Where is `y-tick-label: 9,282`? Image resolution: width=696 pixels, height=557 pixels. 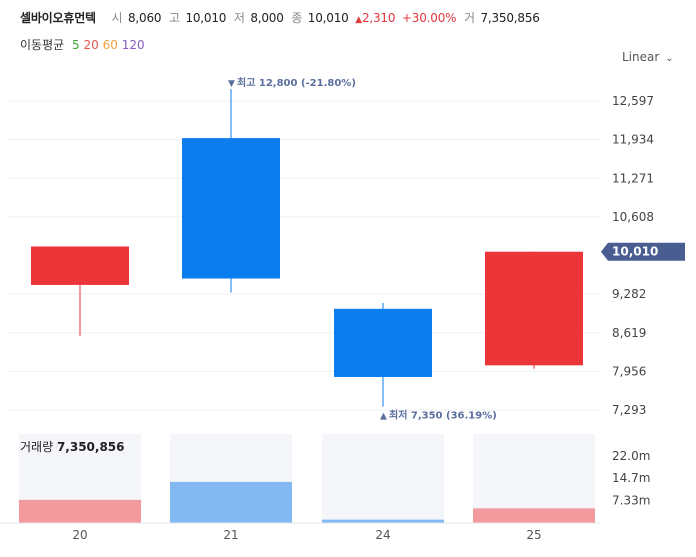 y-tick-label: 9,282 is located at coordinates (629, 294).